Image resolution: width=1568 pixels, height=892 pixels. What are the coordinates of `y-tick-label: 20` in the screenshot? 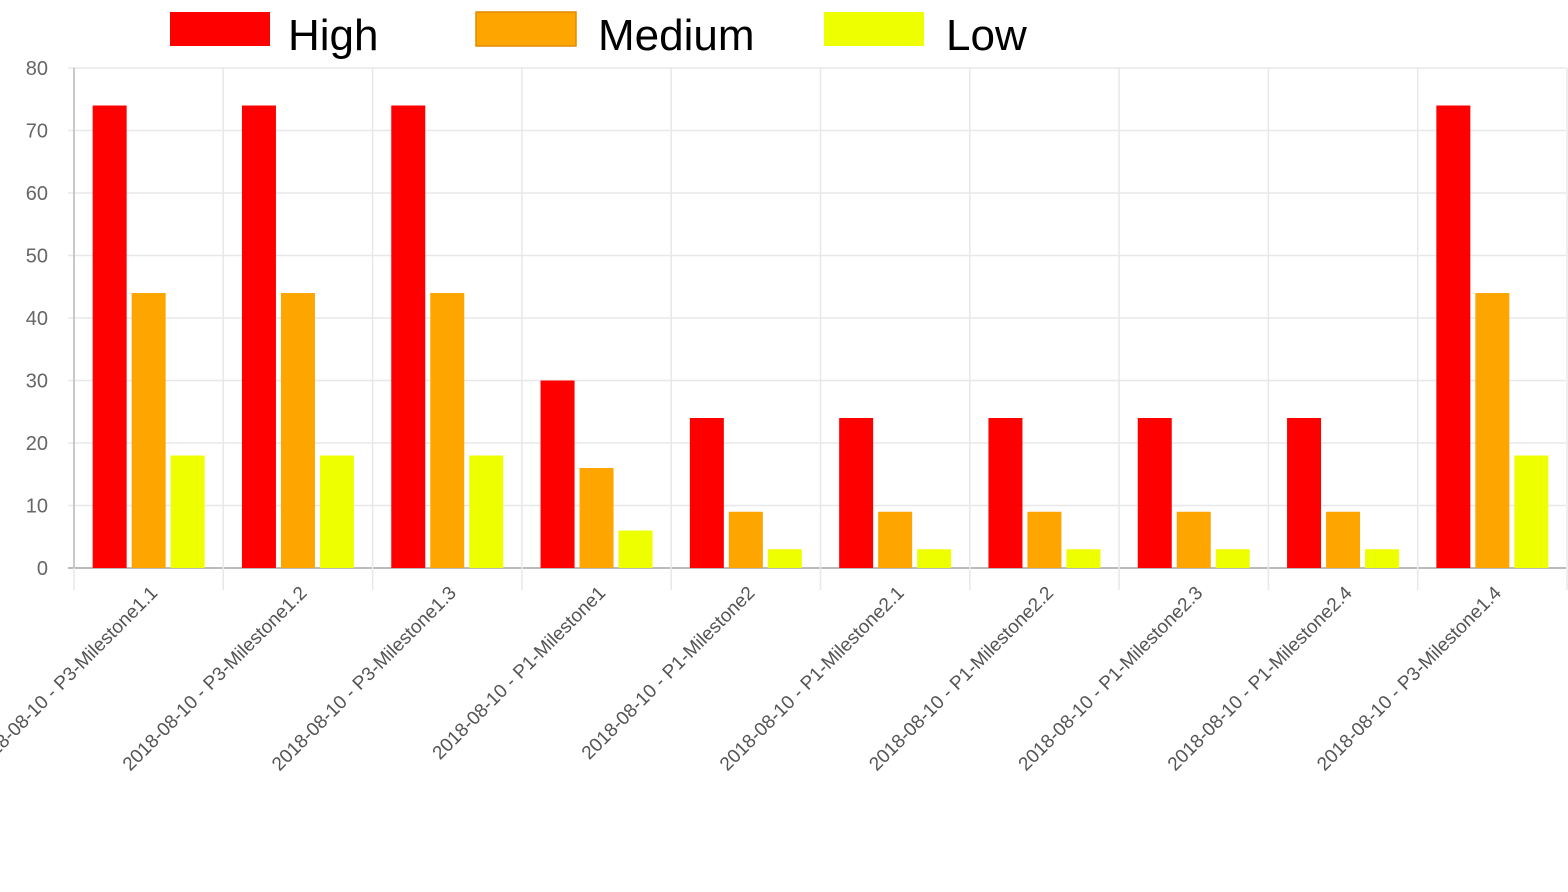 It's located at (37, 444).